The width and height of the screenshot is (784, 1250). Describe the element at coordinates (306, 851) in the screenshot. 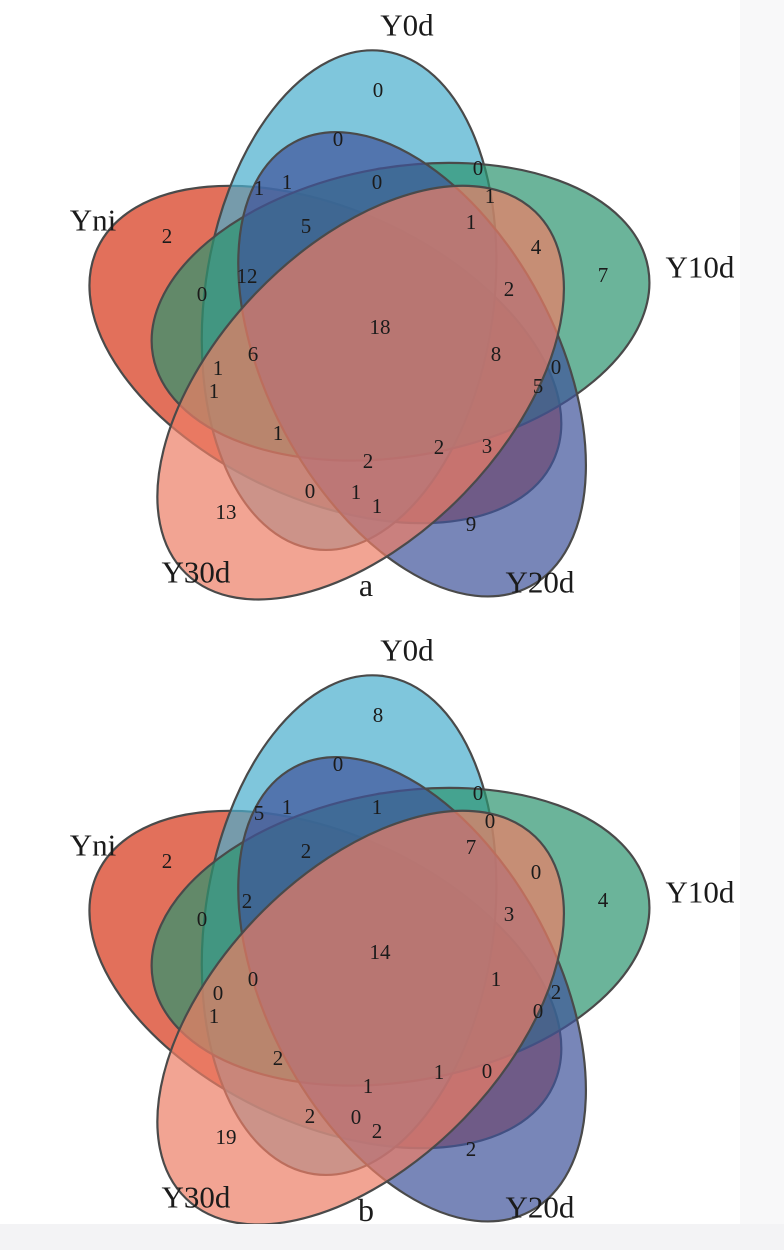

I see `region-count-b-9: 2` at that location.